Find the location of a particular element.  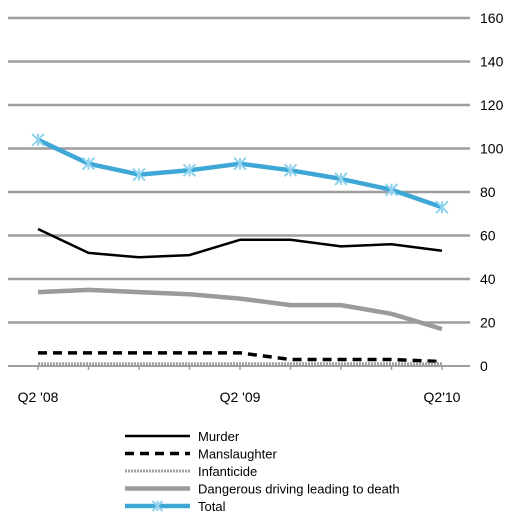

y-tick-label: 0 is located at coordinates (484, 366).